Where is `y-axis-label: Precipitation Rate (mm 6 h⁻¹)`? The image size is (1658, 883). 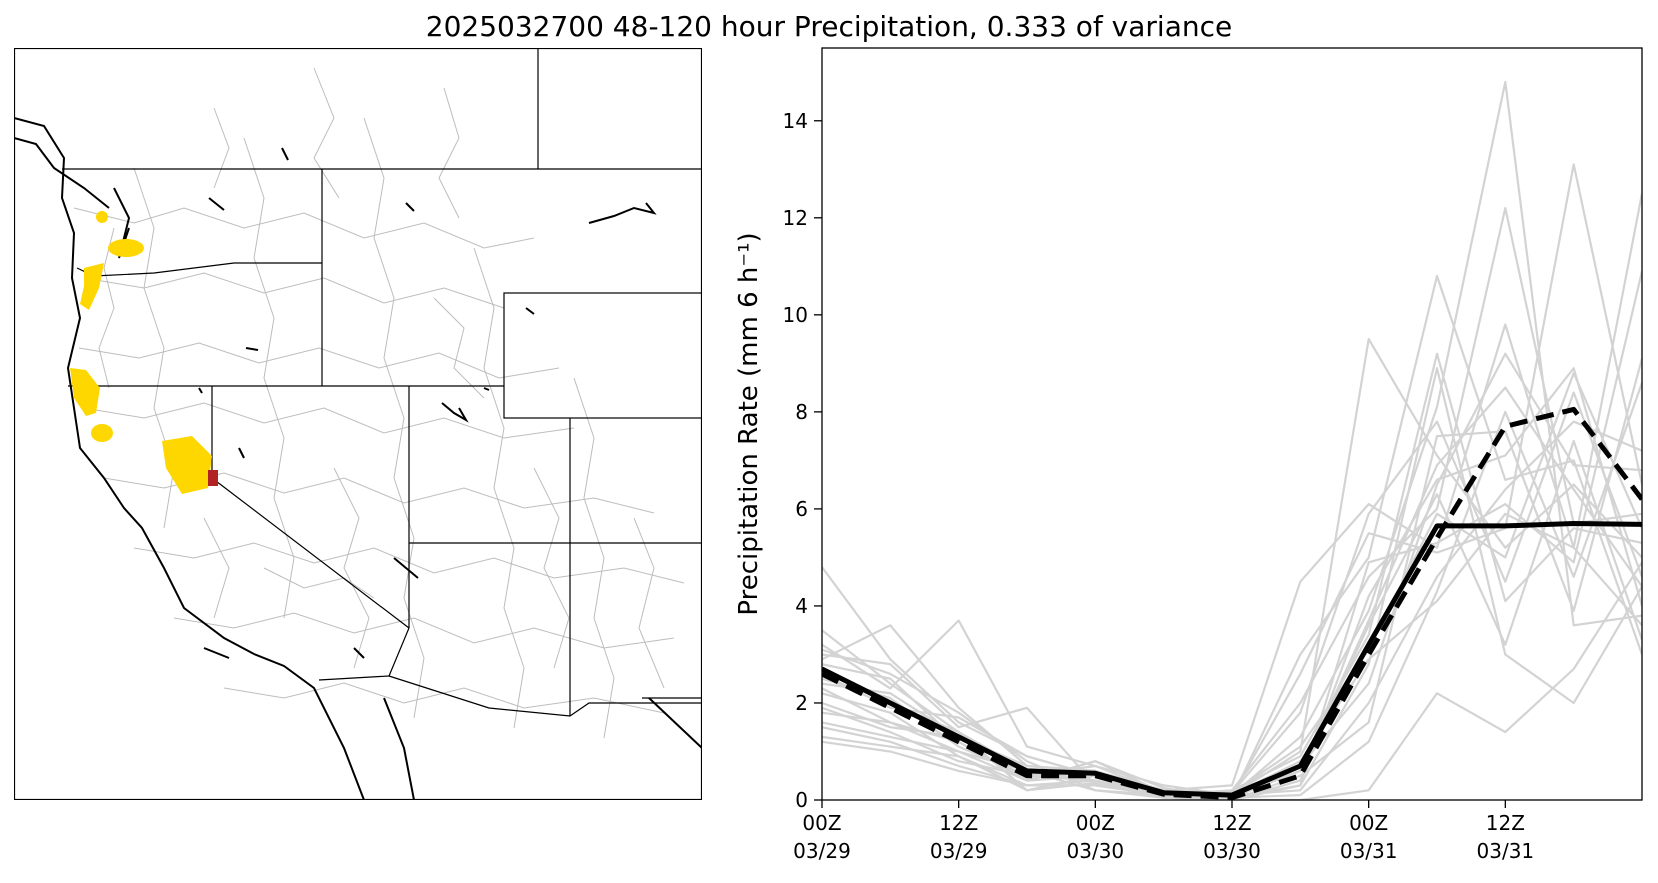
y-axis-label: Precipitation Rate (mm 6 h⁻¹) is located at coordinates (749, 423).